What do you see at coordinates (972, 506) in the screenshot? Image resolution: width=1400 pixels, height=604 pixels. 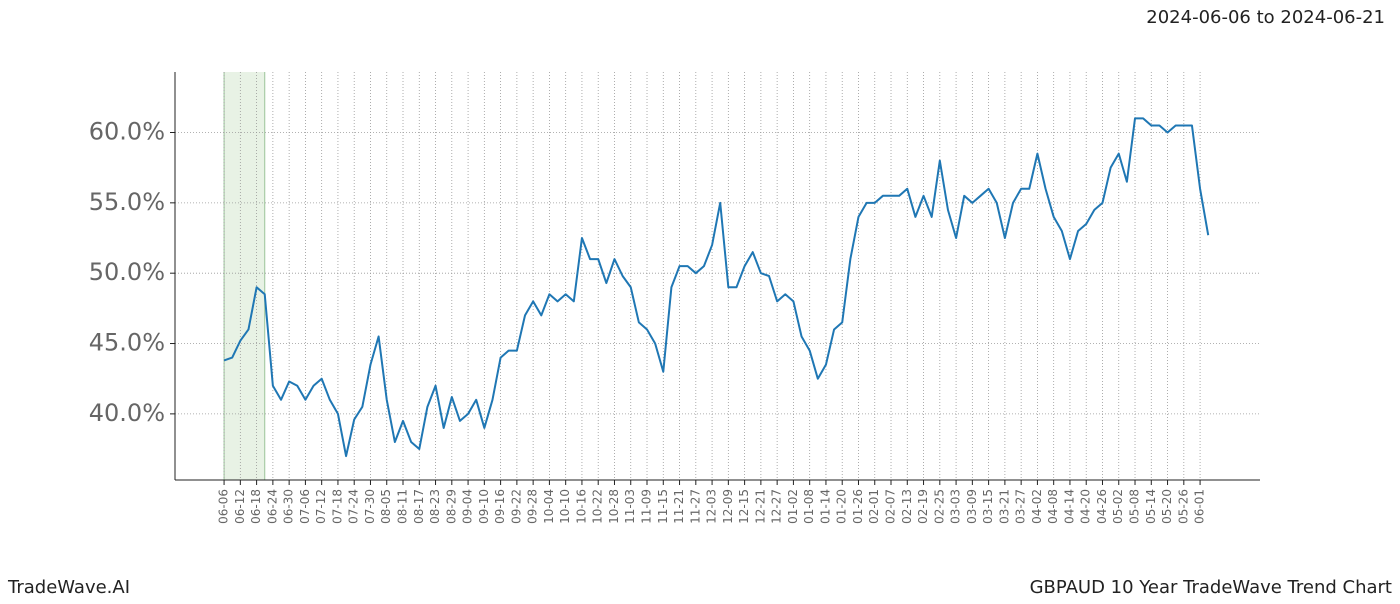 I see `x-tick-label: 03-09` at bounding box center [972, 506].